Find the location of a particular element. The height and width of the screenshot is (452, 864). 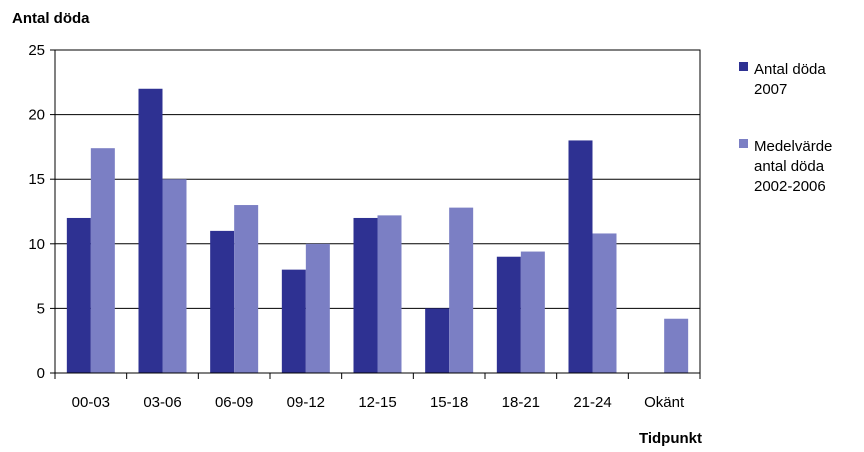

y-tick-label: 5 is located at coordinates (41, 308).